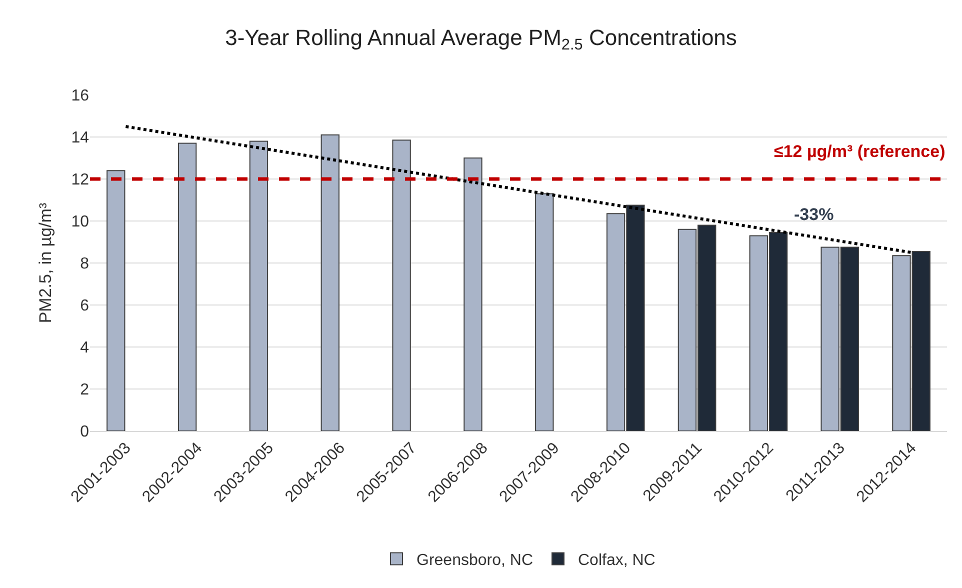 The height and width of the screenshot is (588, 962). I want to click on legend-label: Greensboro, NC, so click(474, 561).